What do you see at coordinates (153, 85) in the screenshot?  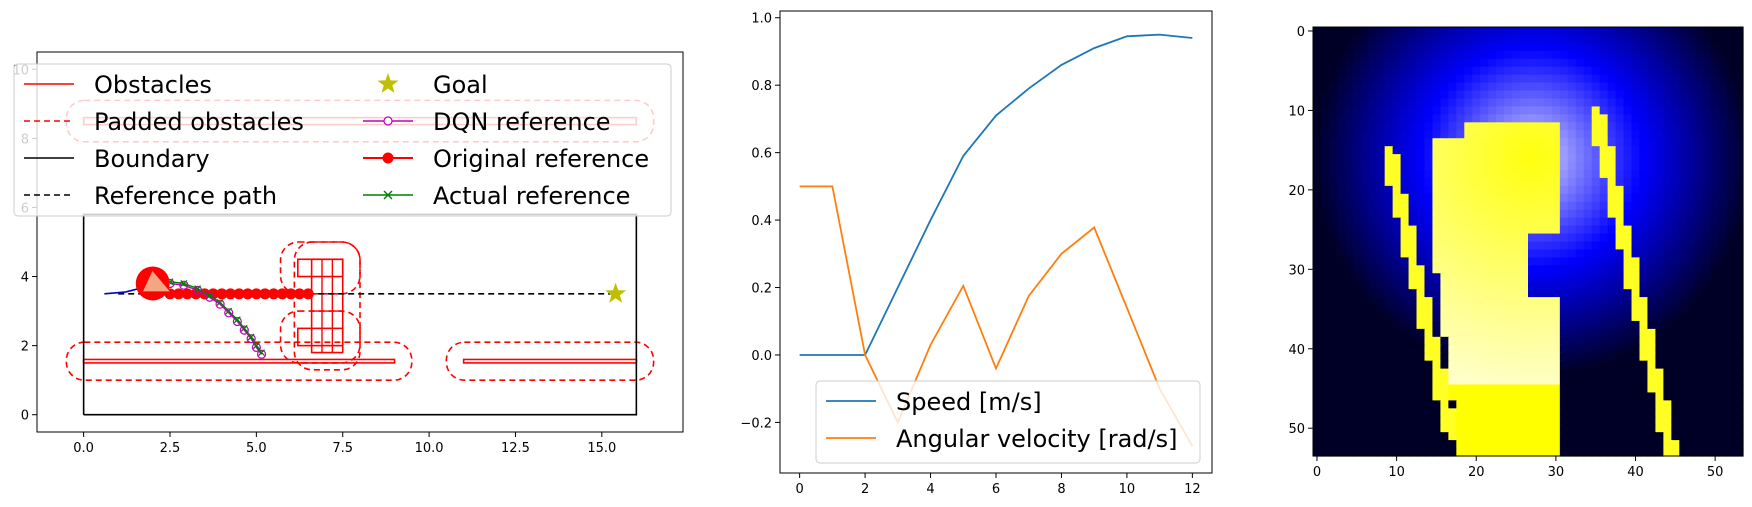 I see `legend-label-0: Obstacles` at bounding box center [153, 85].